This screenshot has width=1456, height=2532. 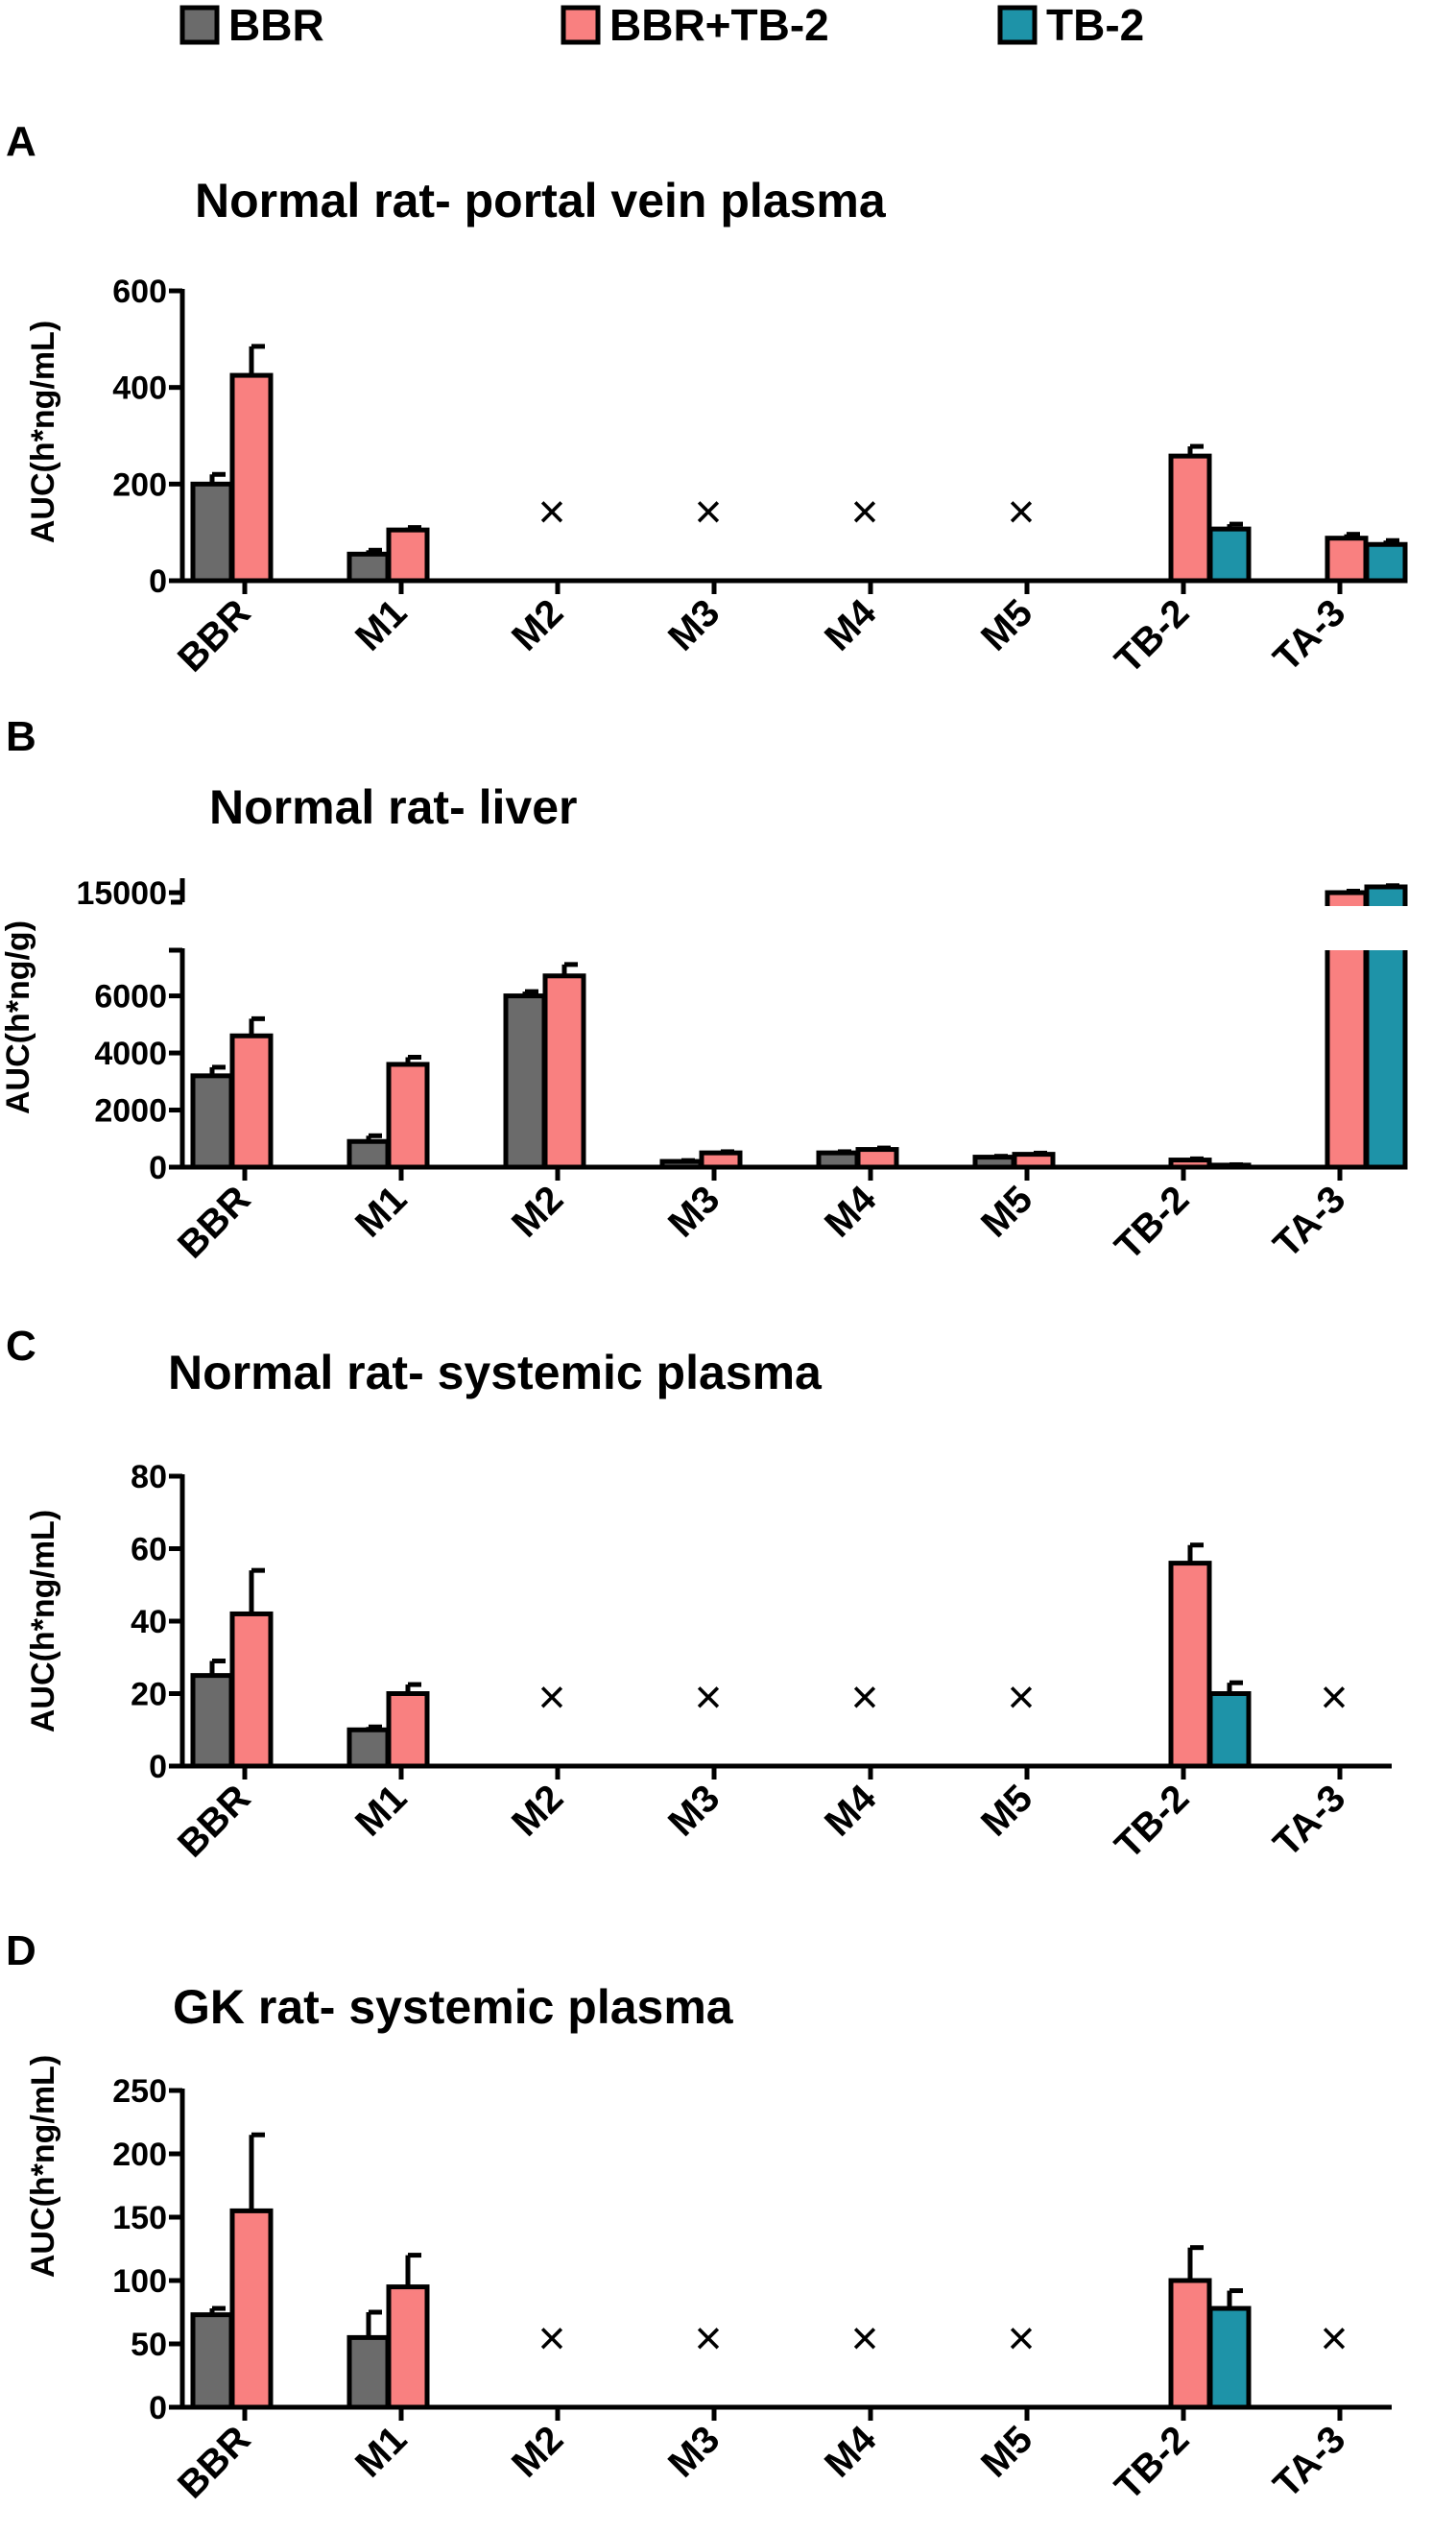 What do you see at coordinates (1386, 928) in the screenshot?
I see `axis-break-gap` at bounding box center [1386, 928].